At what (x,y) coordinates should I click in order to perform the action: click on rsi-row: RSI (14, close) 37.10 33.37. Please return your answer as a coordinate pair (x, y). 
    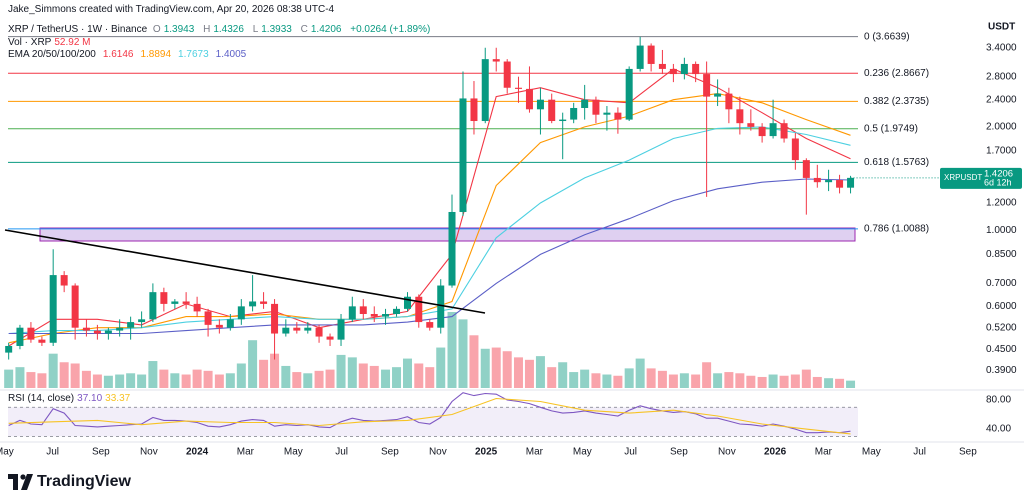
    Looking at the image, I should click on (70, 398).